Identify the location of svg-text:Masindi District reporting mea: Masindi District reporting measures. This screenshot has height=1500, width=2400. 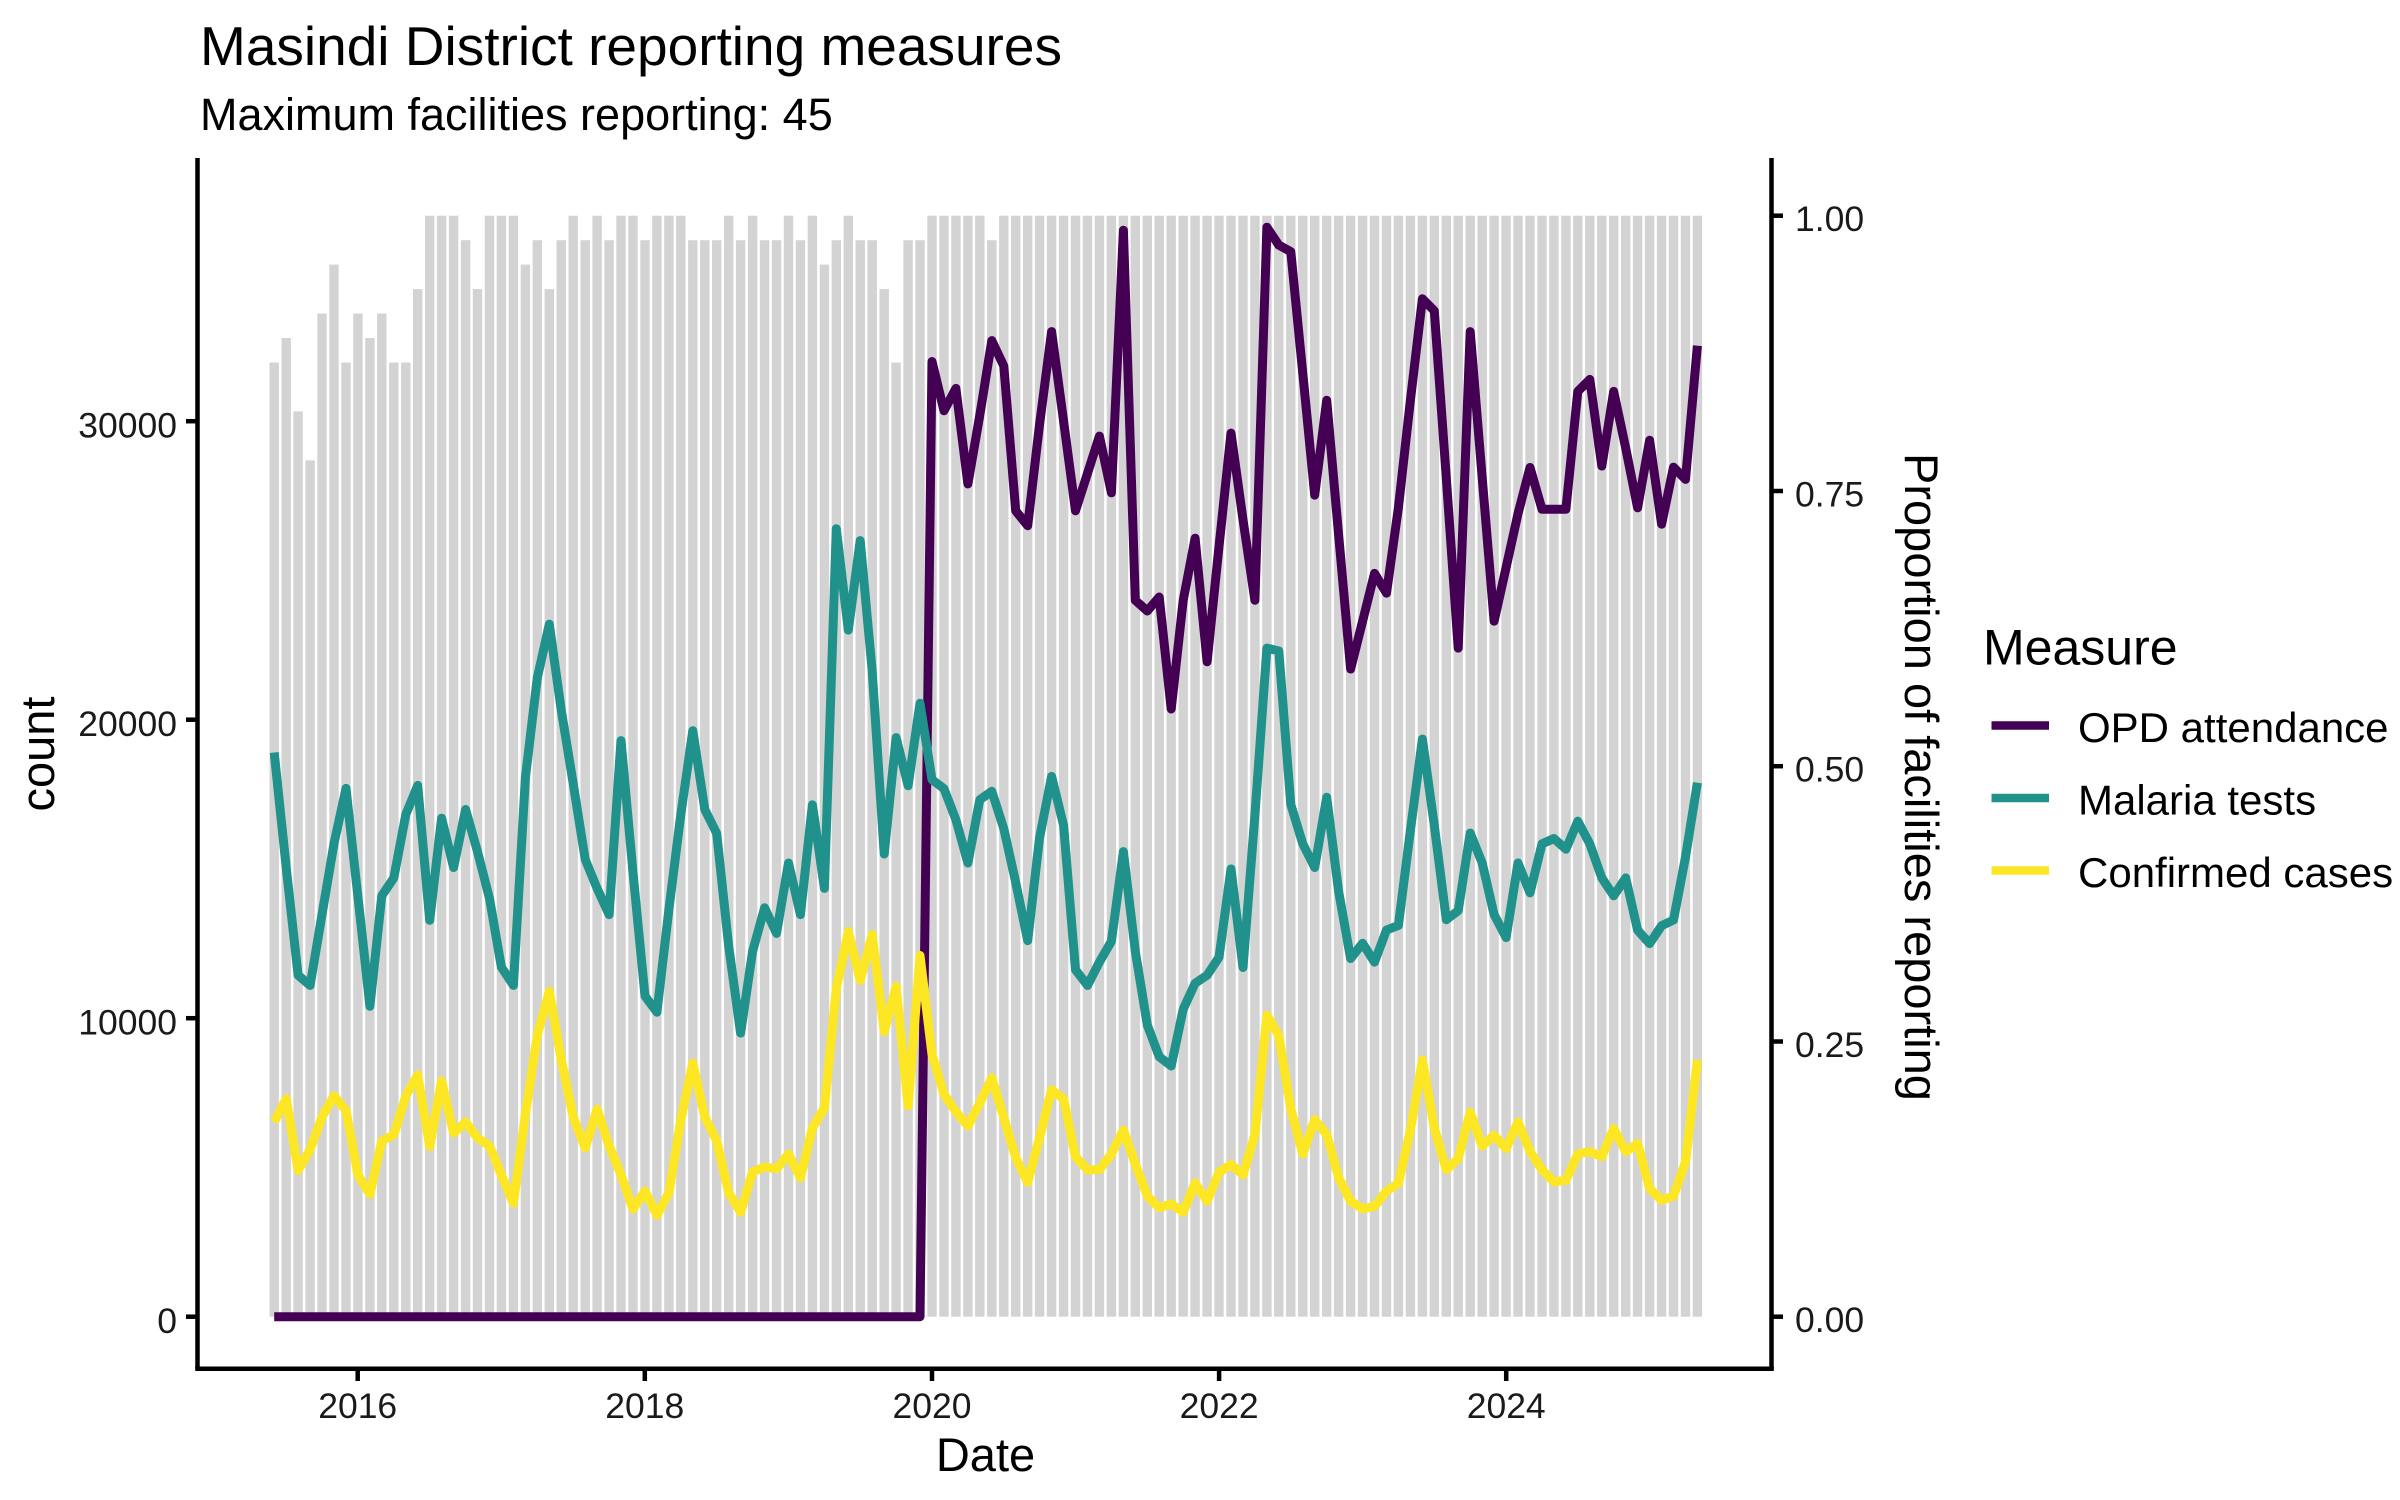
(631, 46).